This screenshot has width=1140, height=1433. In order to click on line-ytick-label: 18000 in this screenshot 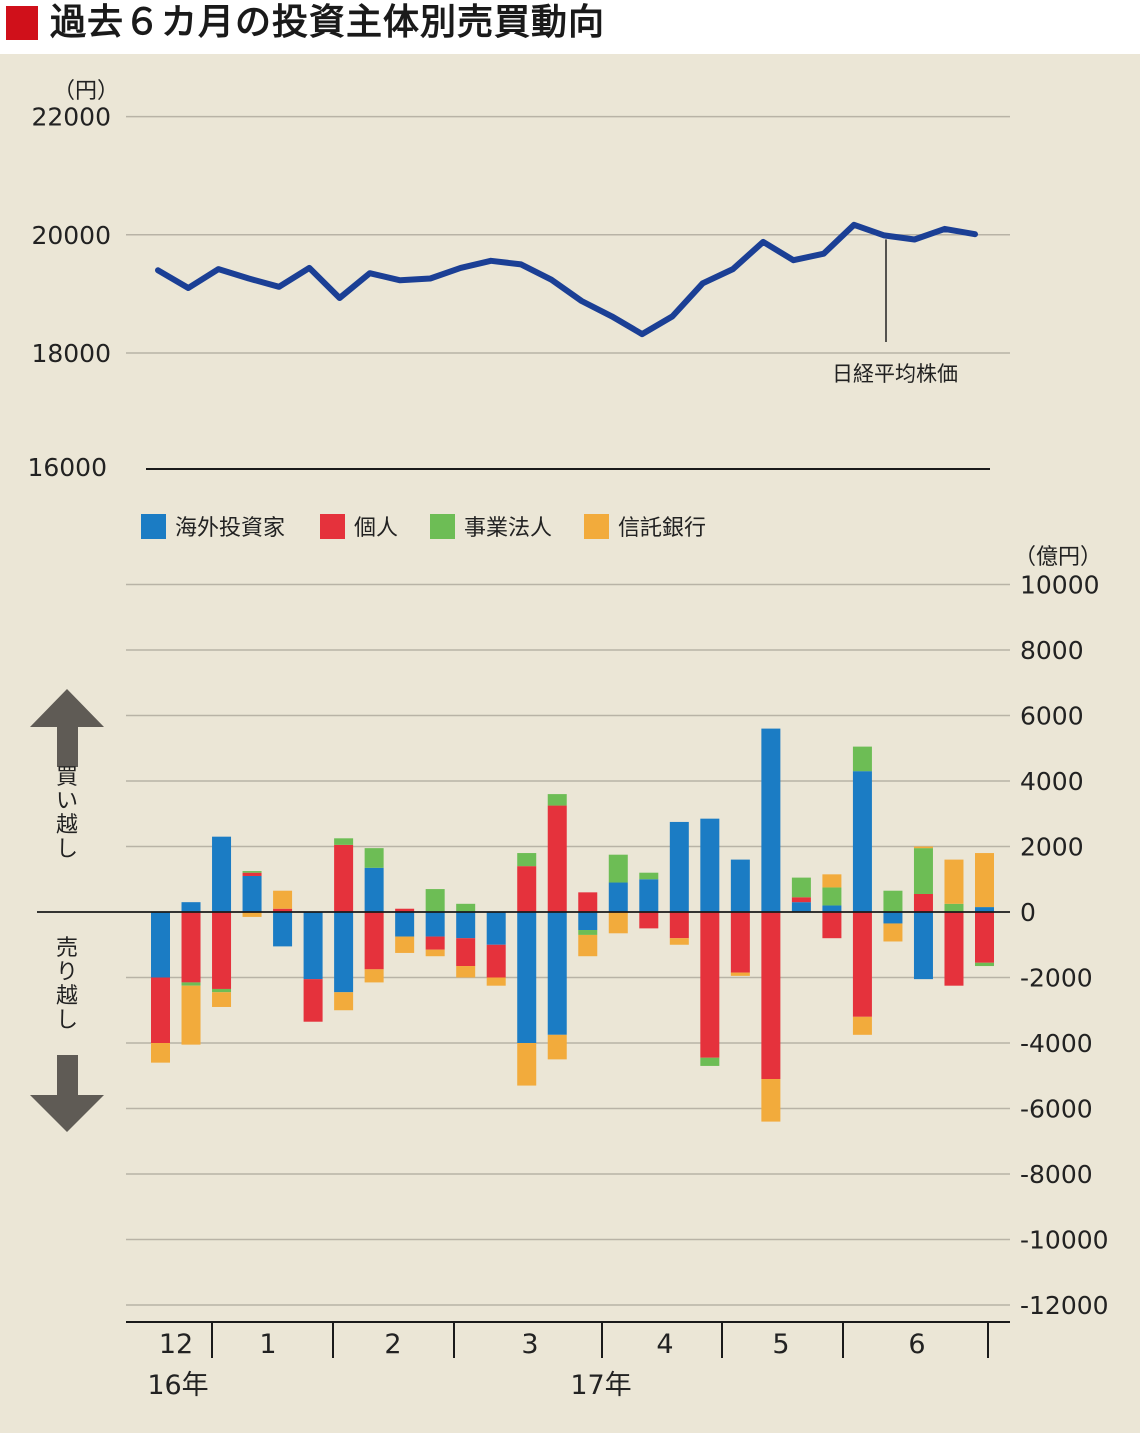, I will do `click(71, 353)`.